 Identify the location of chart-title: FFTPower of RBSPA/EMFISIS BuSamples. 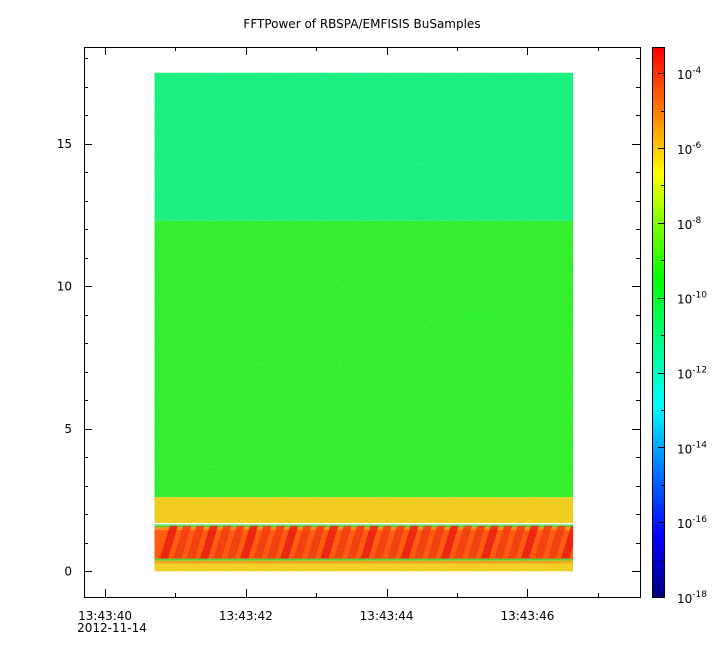
(362, 24).